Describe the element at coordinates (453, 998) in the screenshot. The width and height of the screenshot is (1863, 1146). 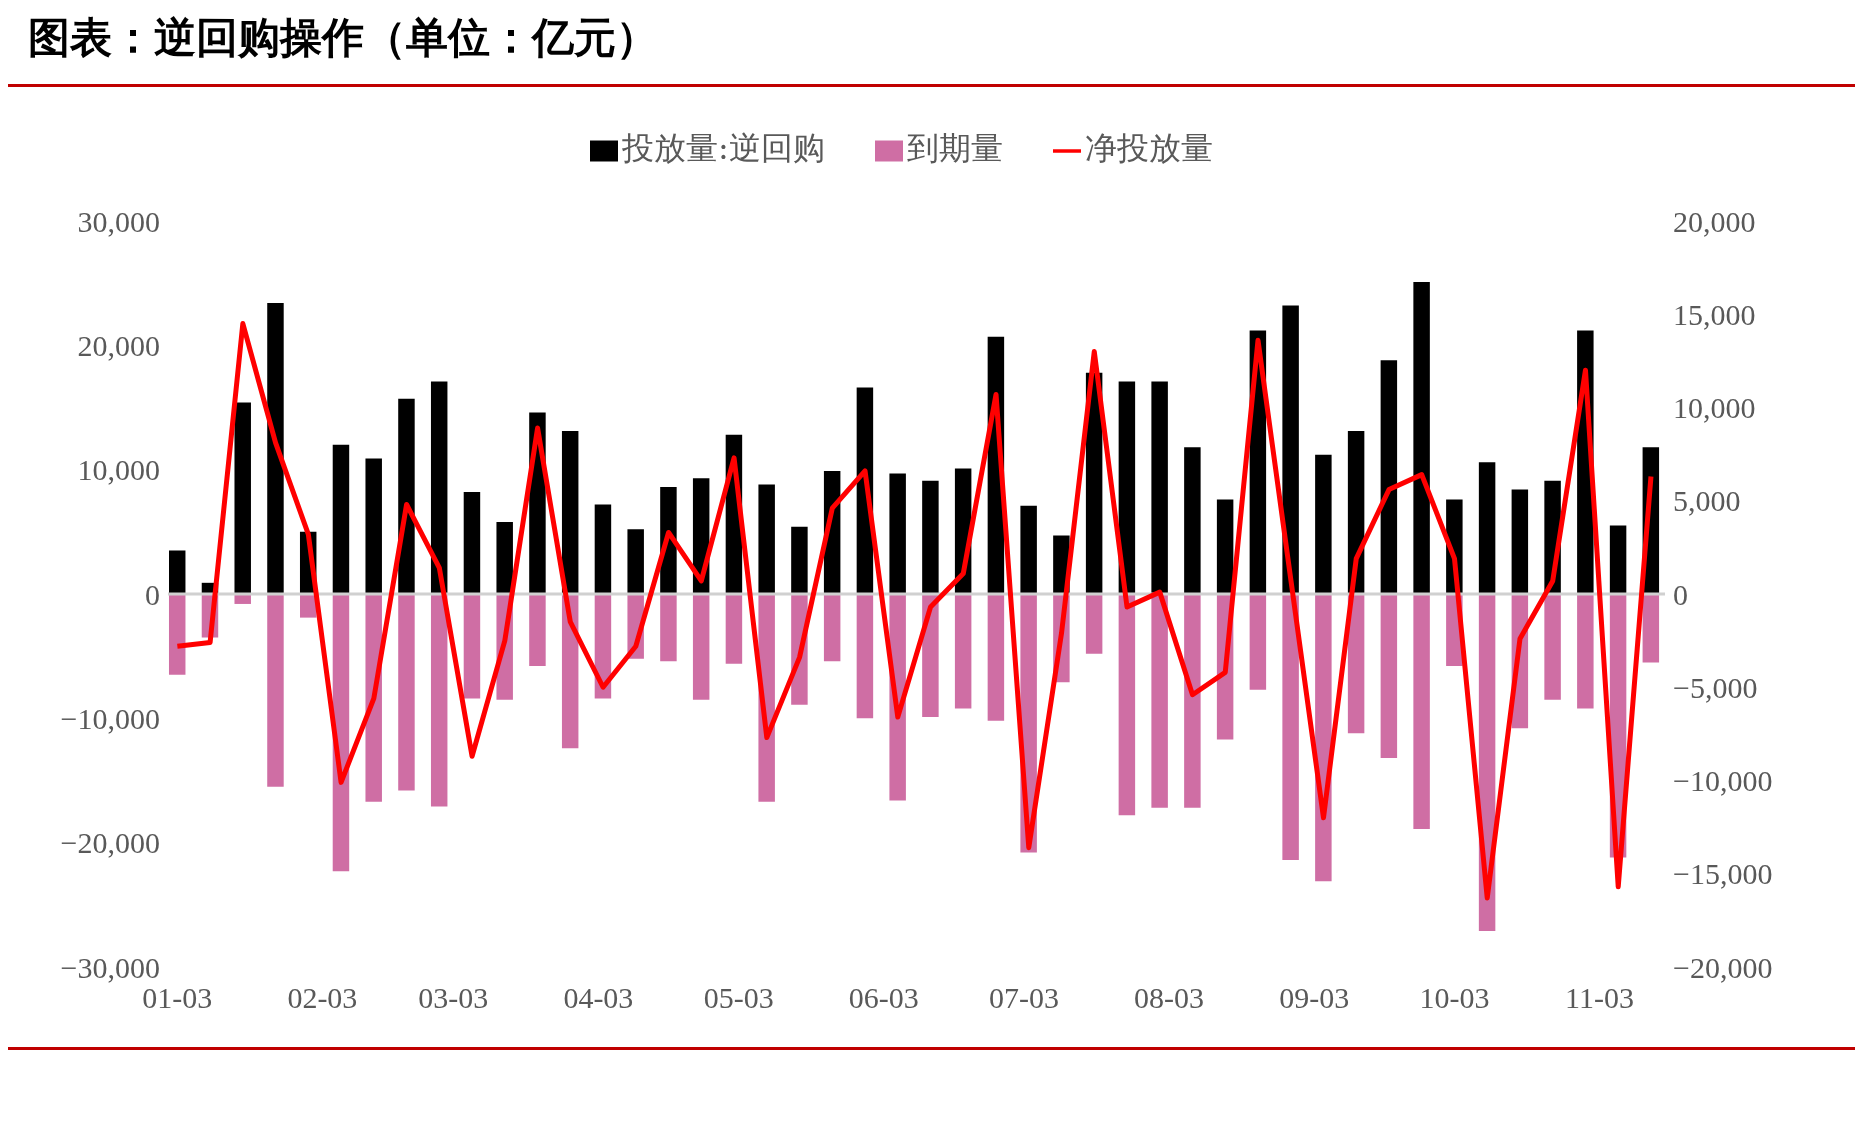
I see `x-tick-label: 03-03` at that location.